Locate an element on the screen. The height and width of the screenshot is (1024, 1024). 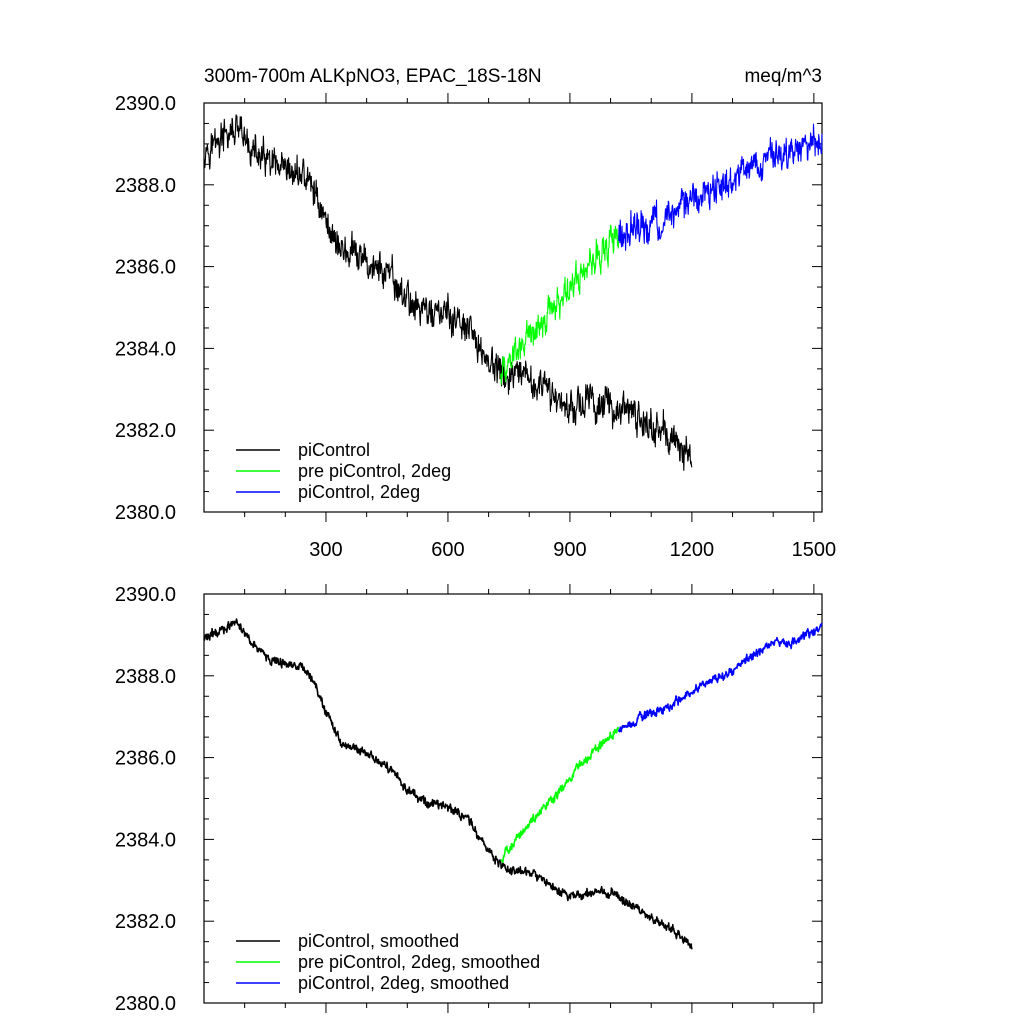
x-tick-label: 1200 is located at coordinates (692, 550).